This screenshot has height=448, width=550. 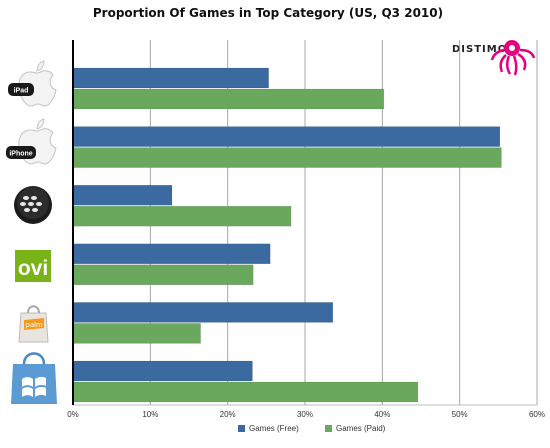 What do you see at coordinates (312, 428) in the screenshot?
I see `legend: Games (Free) Games (Paid)` at bounding box center [312, 428].